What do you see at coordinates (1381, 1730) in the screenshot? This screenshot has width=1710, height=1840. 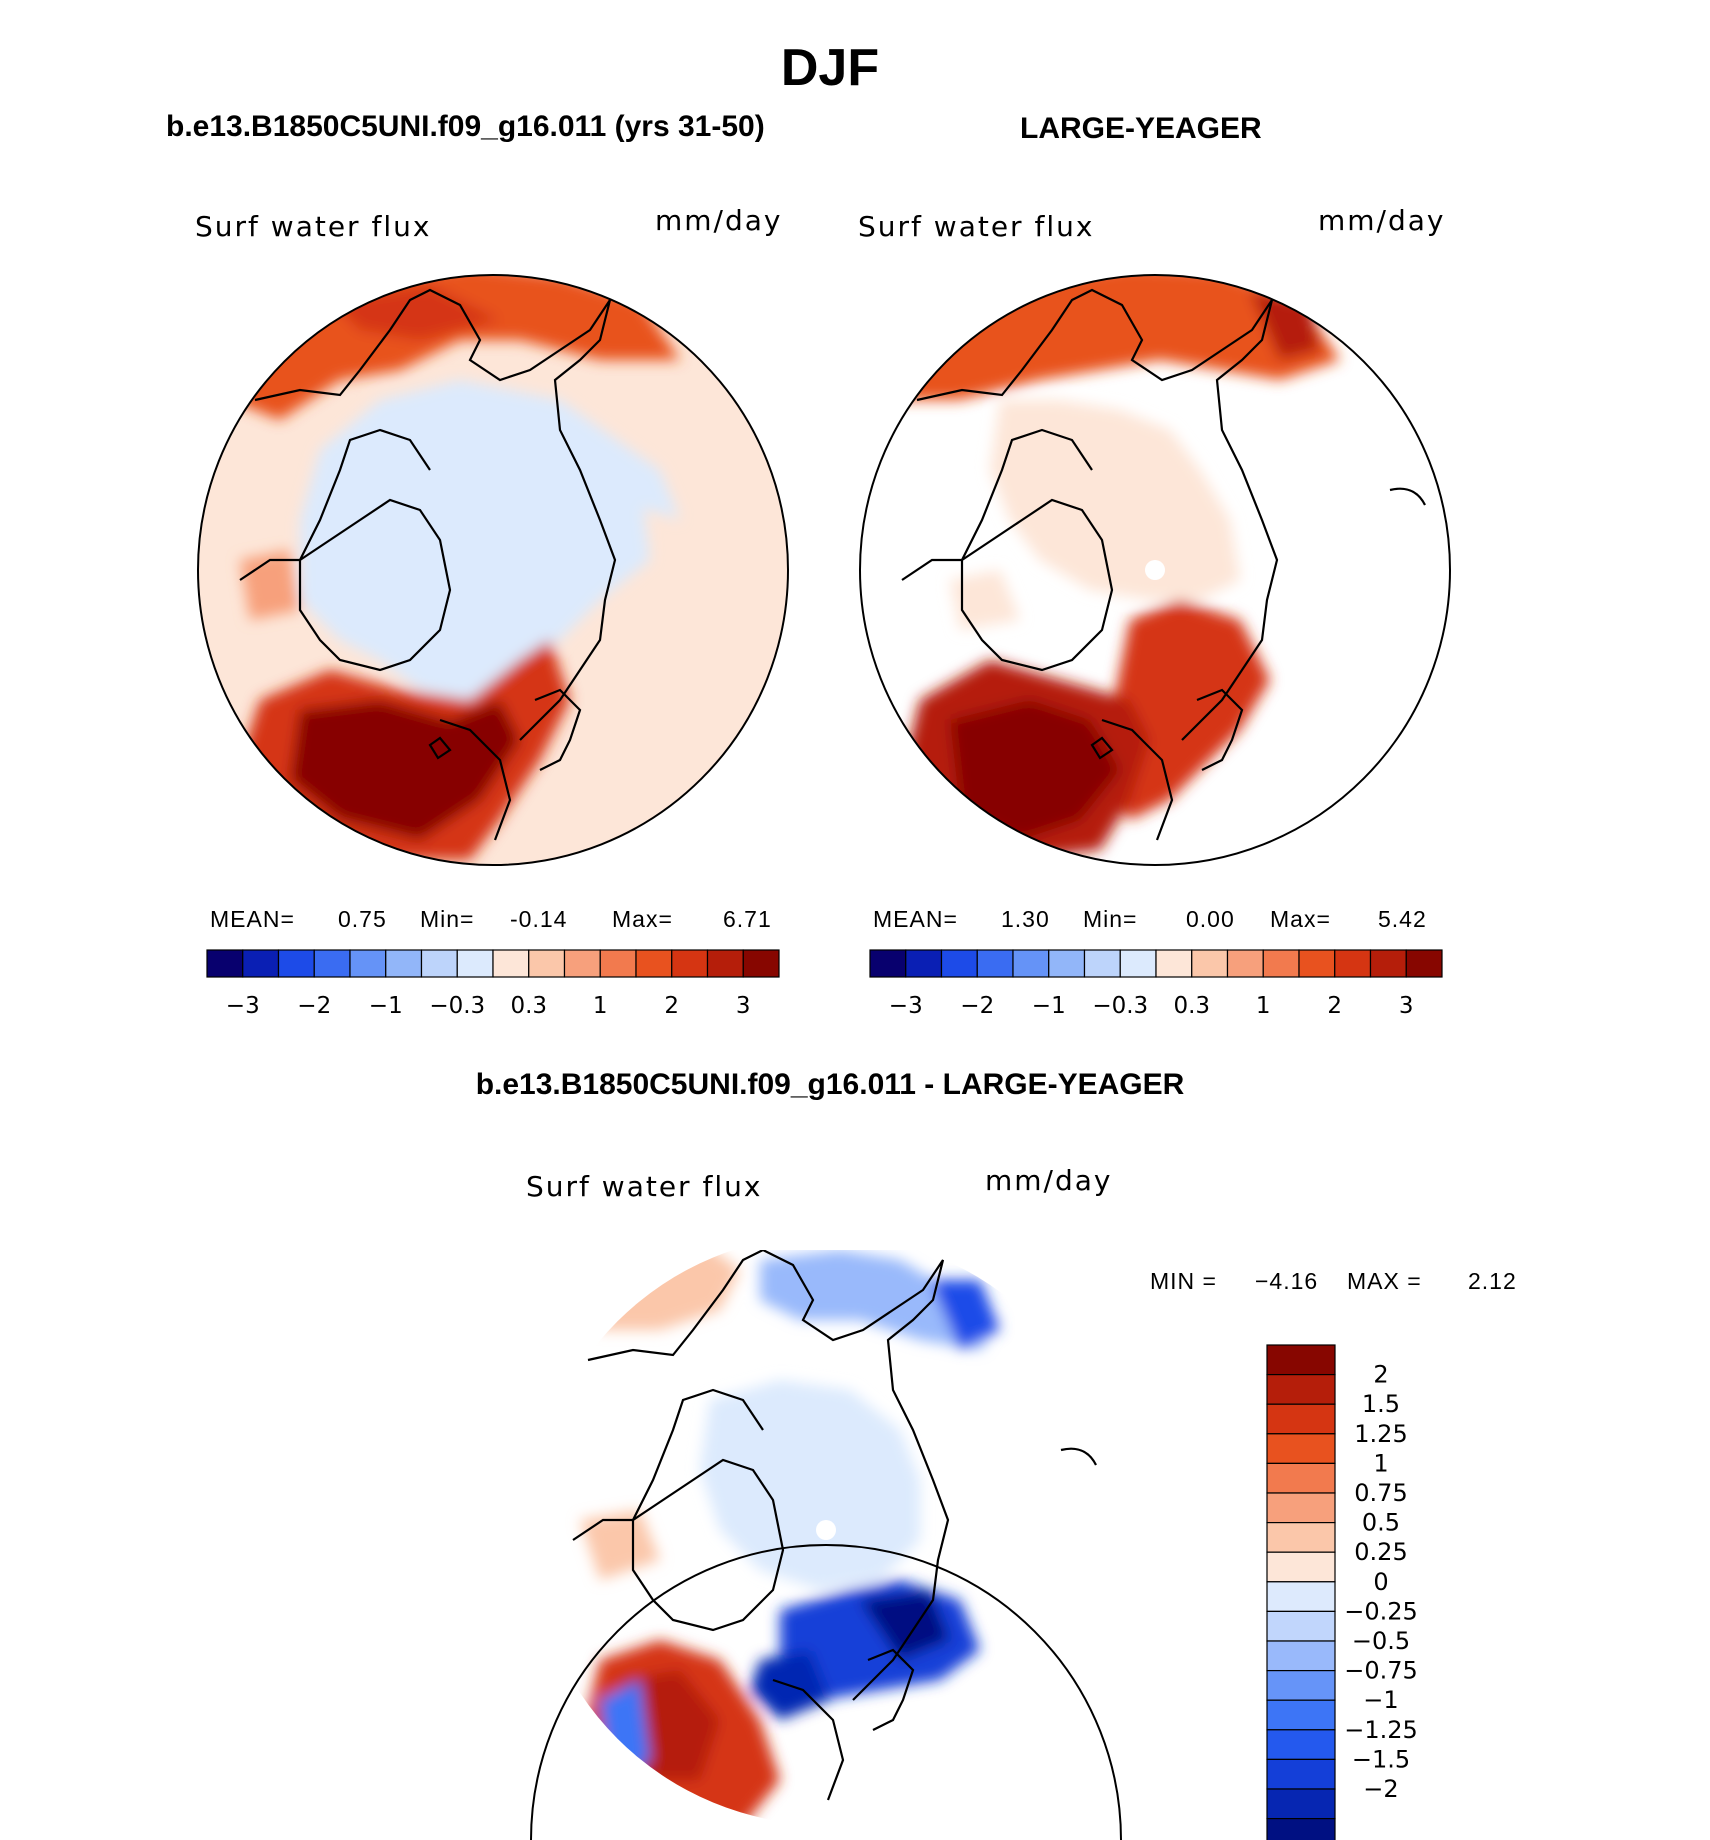 I see `diff-colorbar-label: −1.25` at bounding box center [1381, 1730].